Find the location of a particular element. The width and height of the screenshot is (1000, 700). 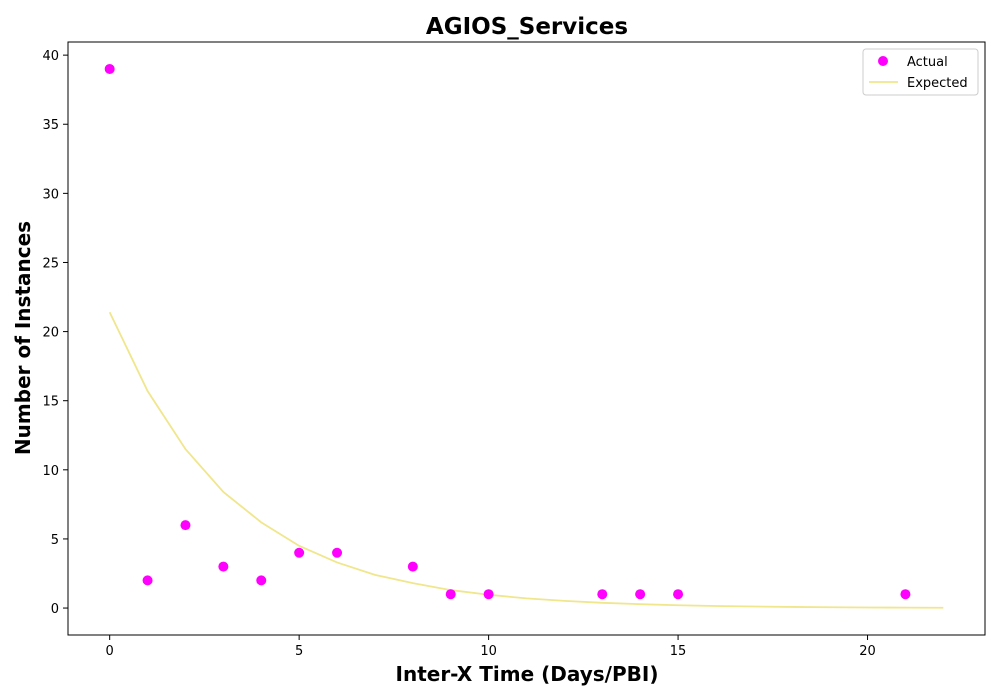

x-tick-label: 0 is located at coordinates (110, 651).